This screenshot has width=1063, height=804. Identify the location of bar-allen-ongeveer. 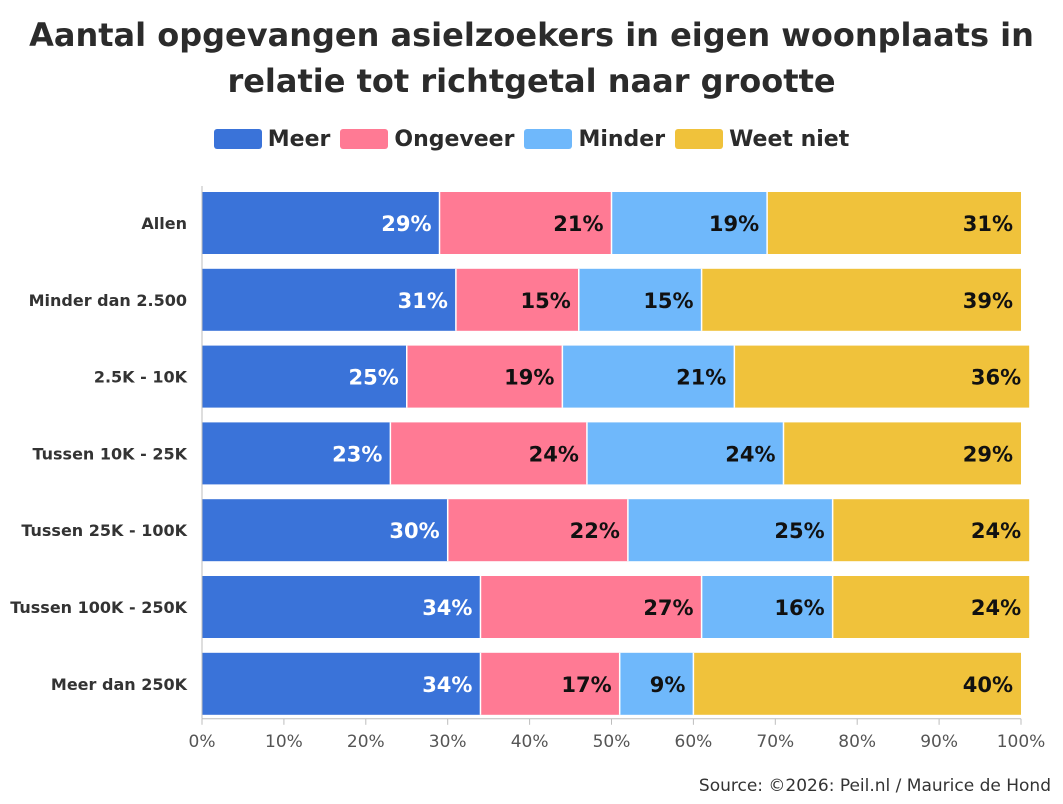
(525, 223).